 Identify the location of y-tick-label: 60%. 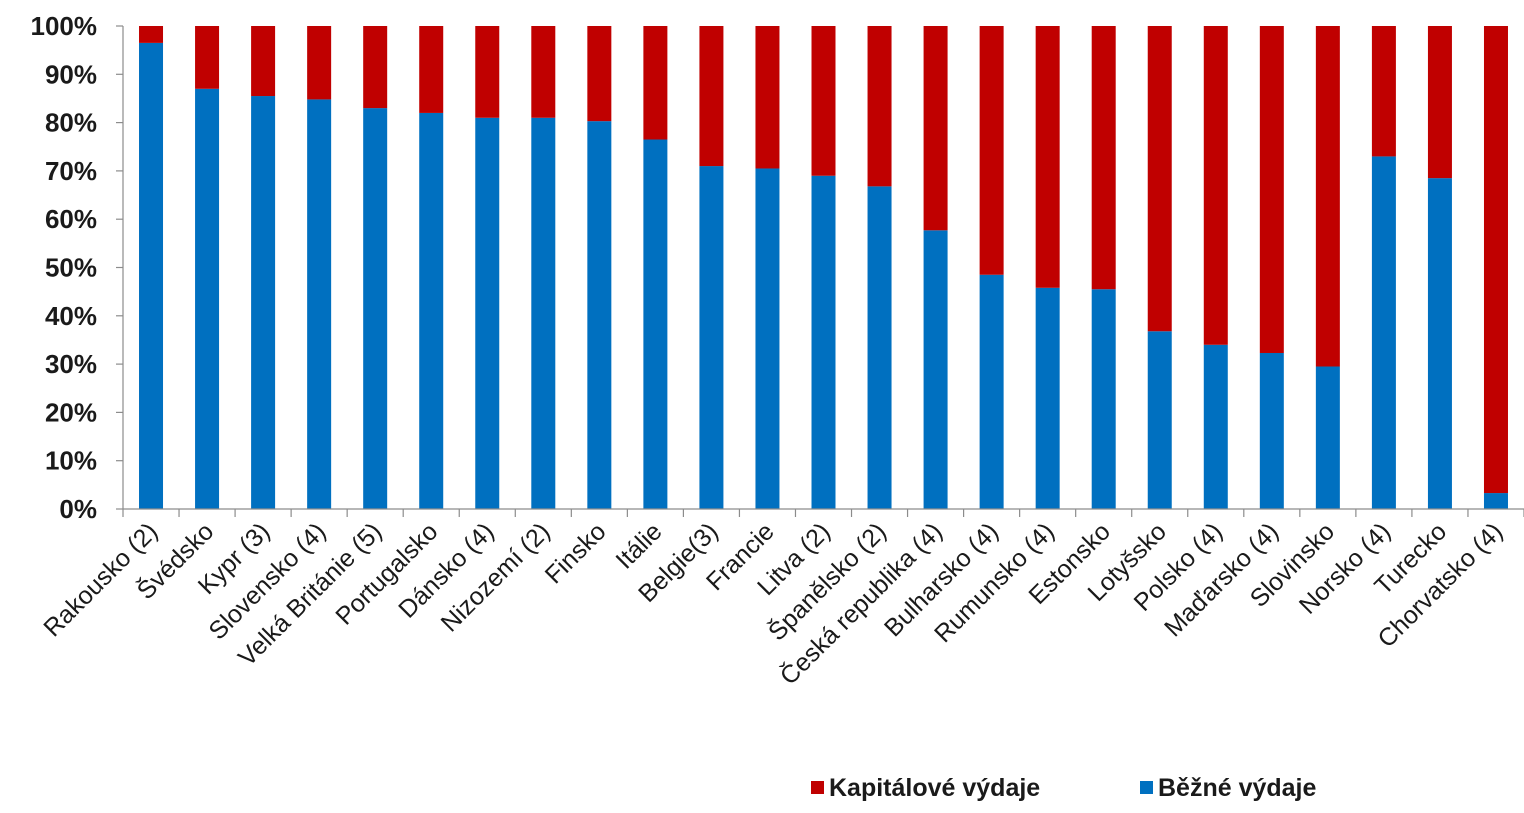
(71, 219).